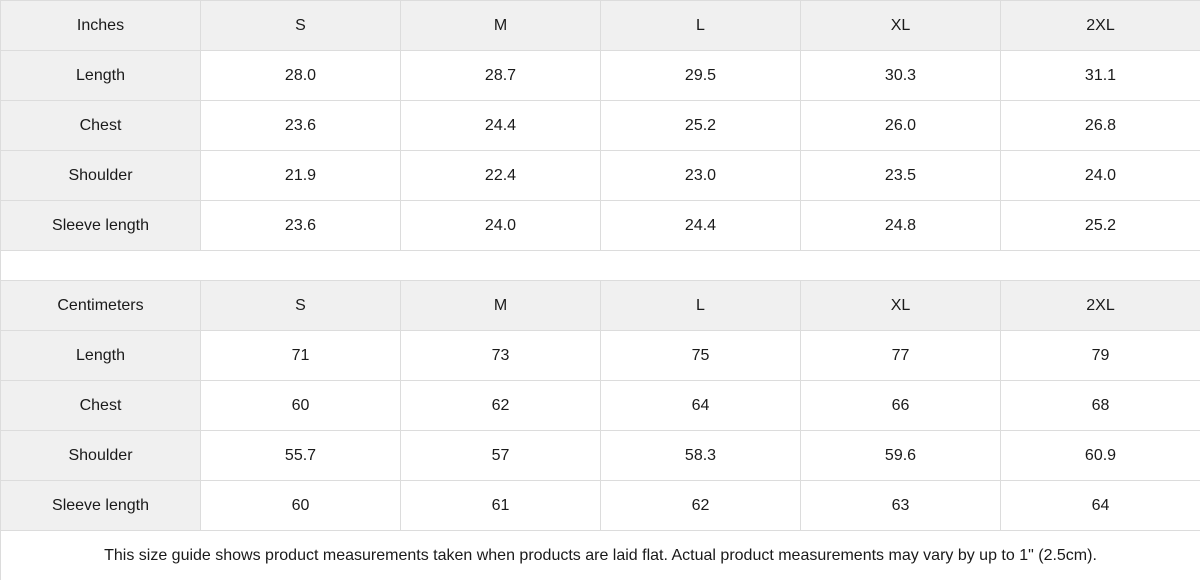 This screenshot has width=1200, height=580. What do you see at coordinates (900, 405) in the screenshot?
I see `measurement-value-cell: 66` at bounding box center [900, 405].